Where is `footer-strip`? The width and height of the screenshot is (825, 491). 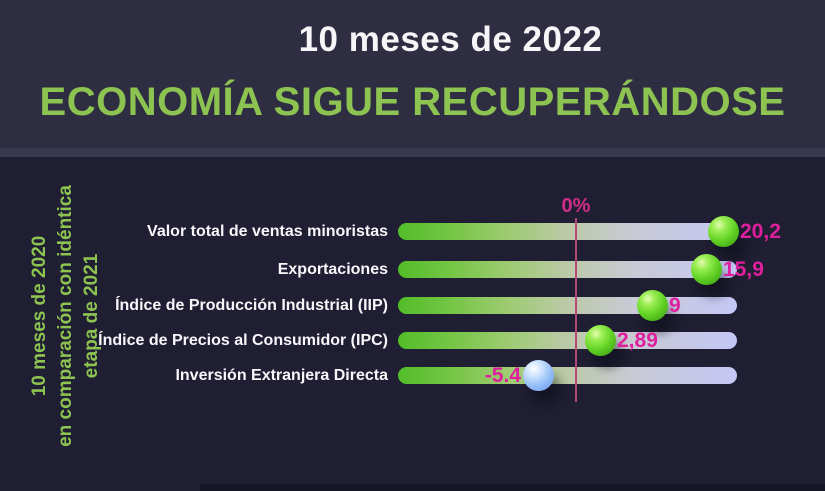
footer-strip is located at coordinates (512, 487).